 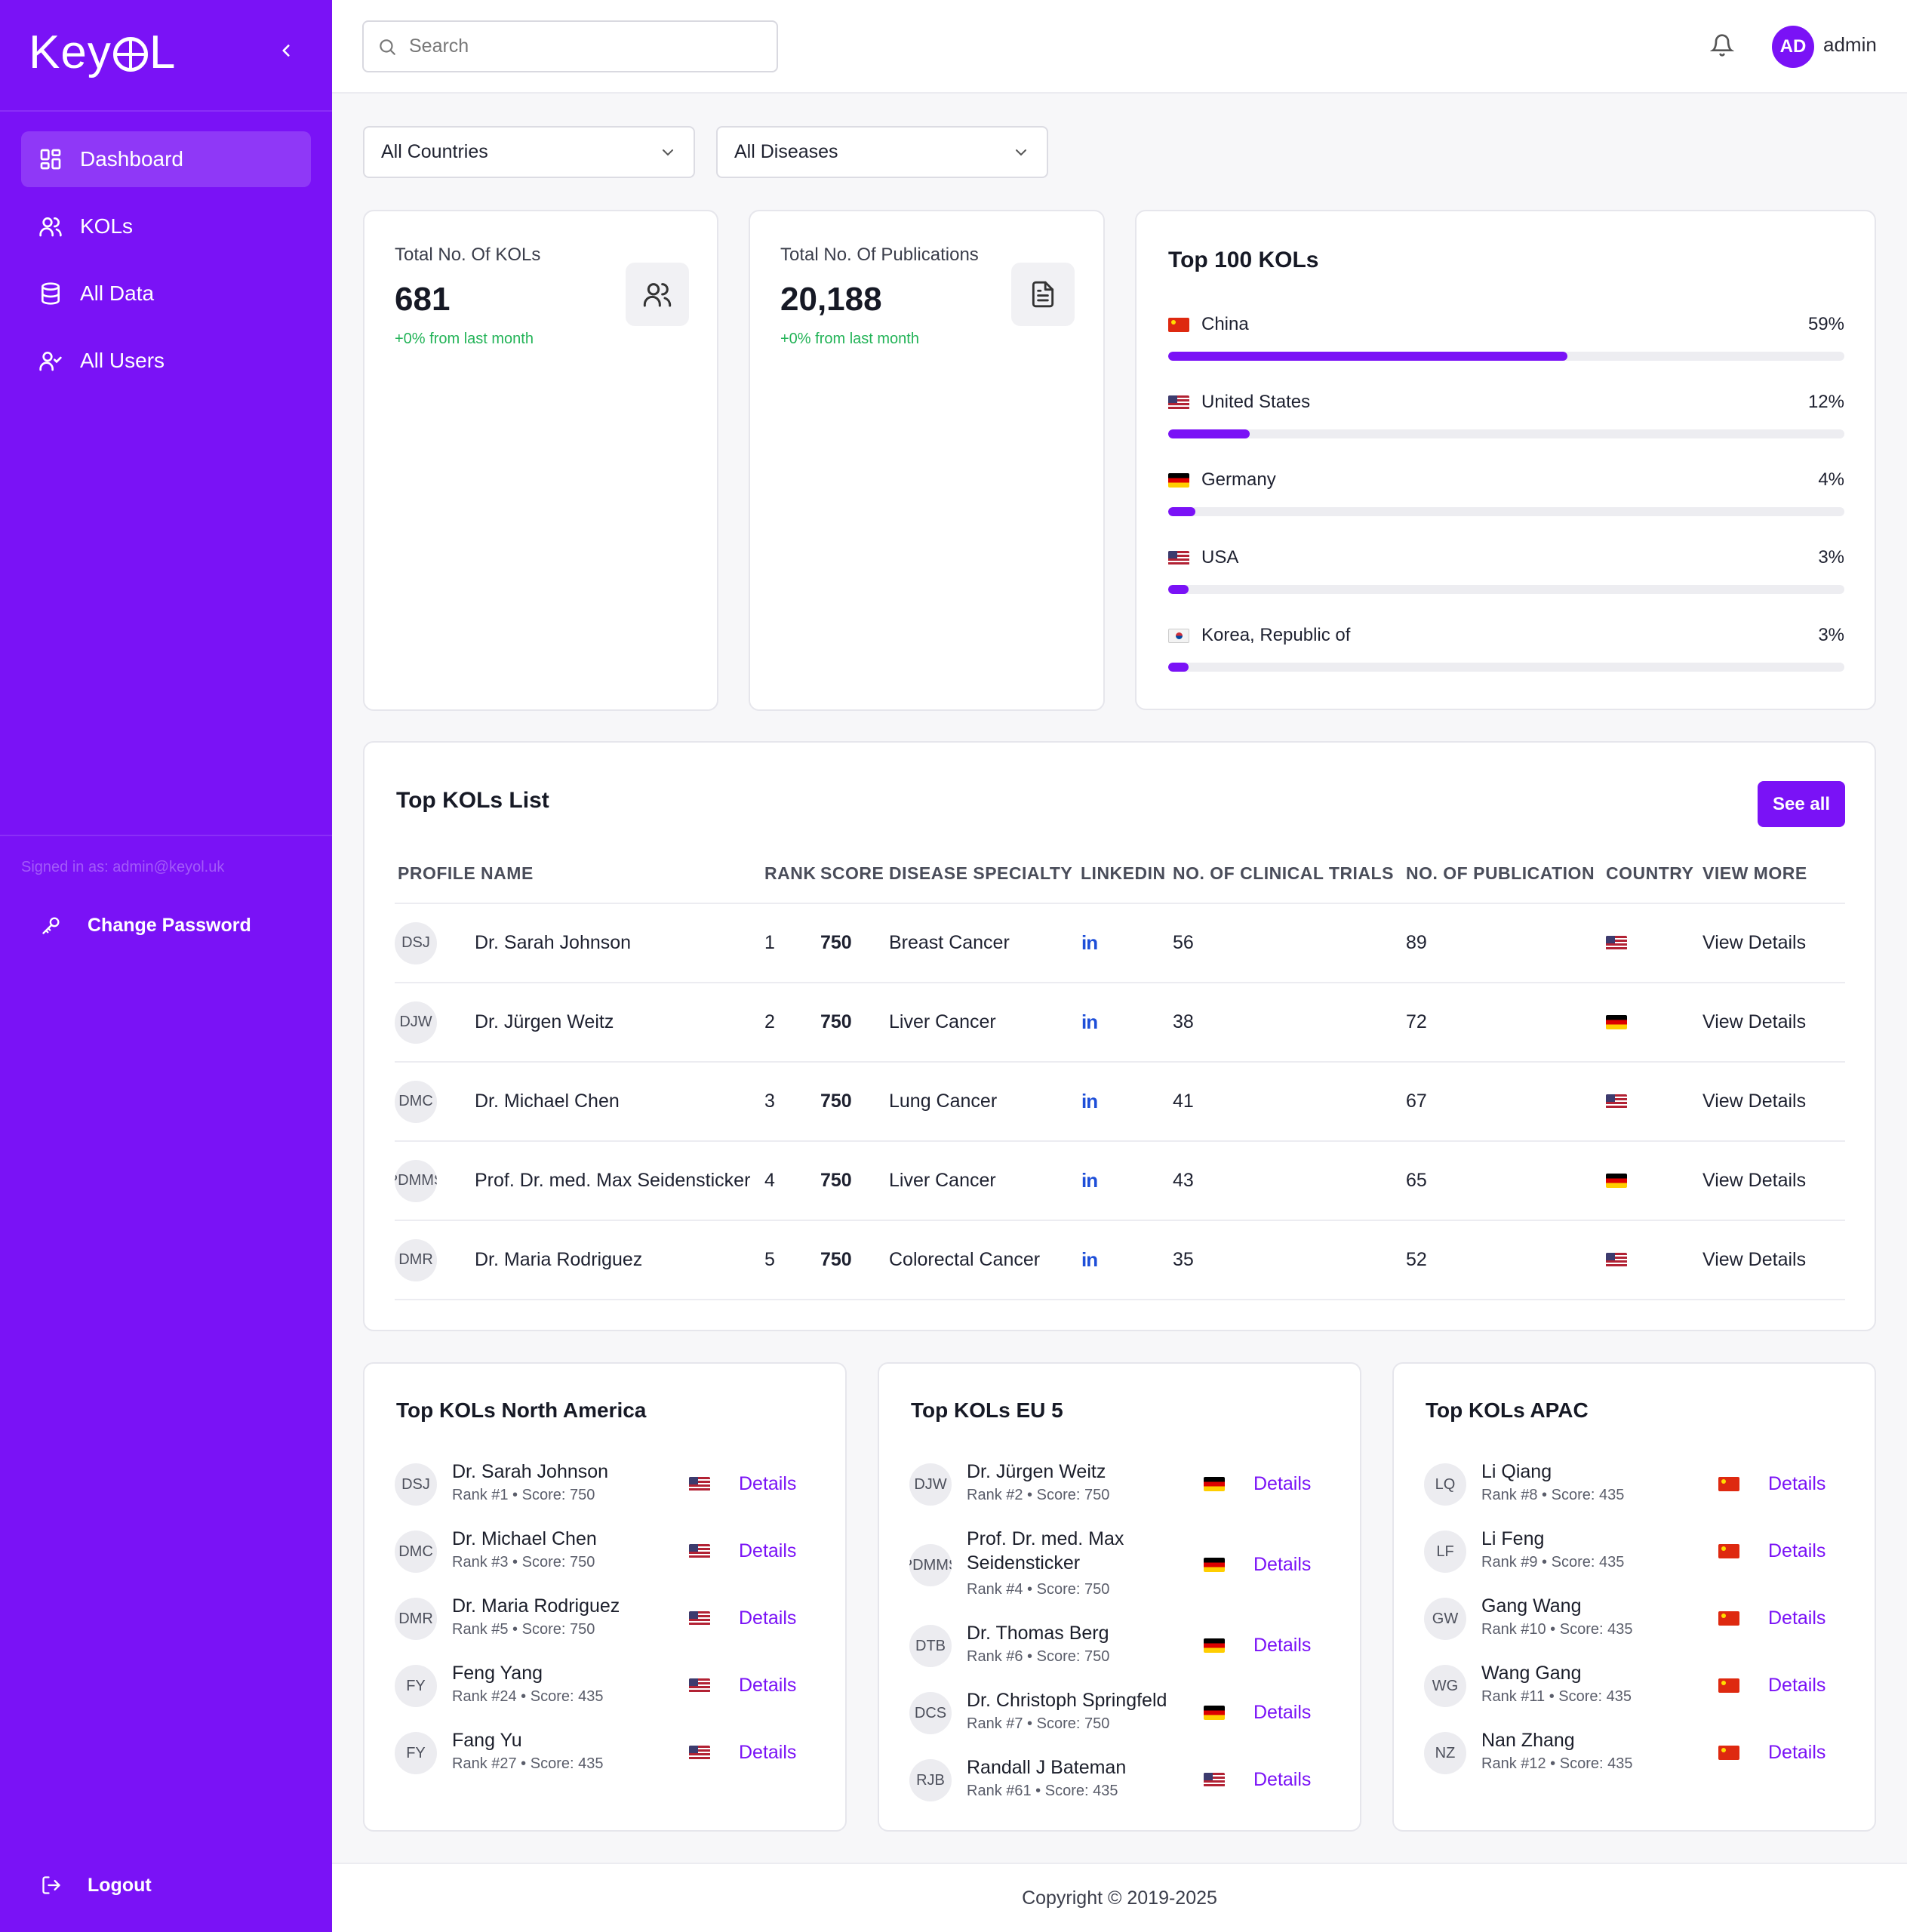 What do you see at coordinates (836, 1180) in the screenshot?
I see `score-value: 750` at bounding box center [836, 1180].